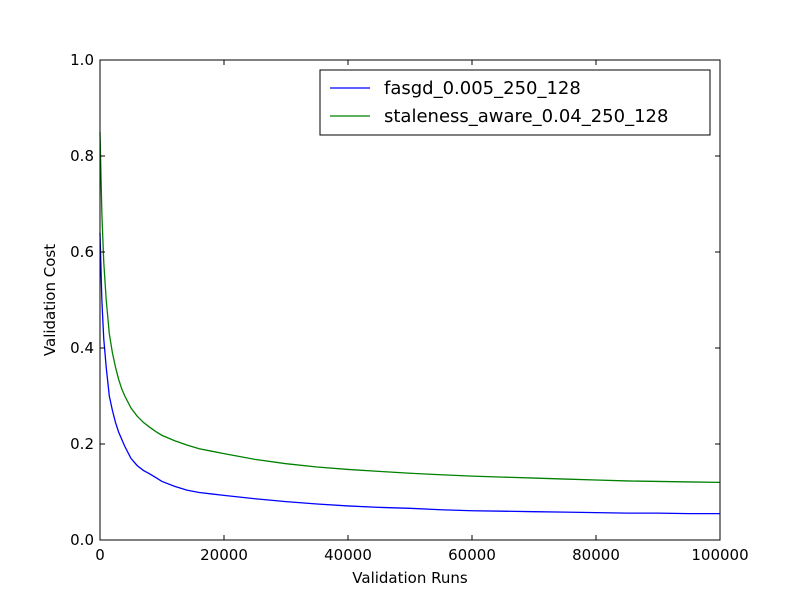 This screenshot has width=800, height=600. Describe the element at coordinates (482, 88) in the screenshot. I see `legend-label-fasgd: fasgd_0.005_250_128` at that location.